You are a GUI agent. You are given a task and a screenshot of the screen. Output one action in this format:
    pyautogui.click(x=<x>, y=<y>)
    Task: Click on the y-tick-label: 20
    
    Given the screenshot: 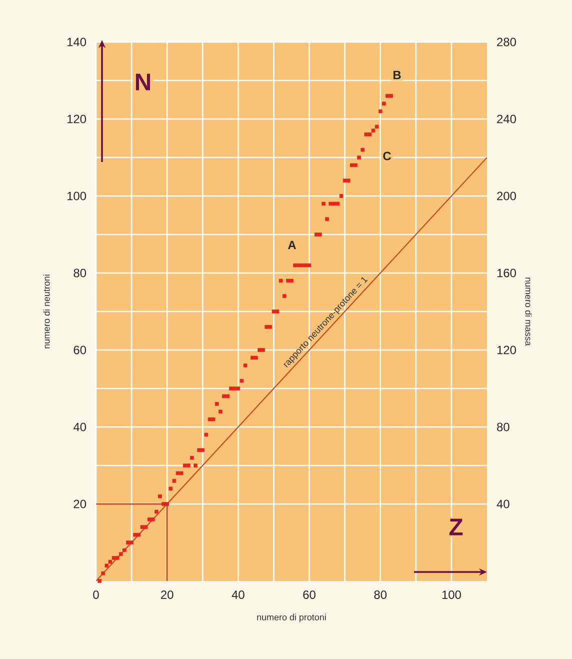 What is the action you would take?
    pyautogui.click(x=80, y=504)
    